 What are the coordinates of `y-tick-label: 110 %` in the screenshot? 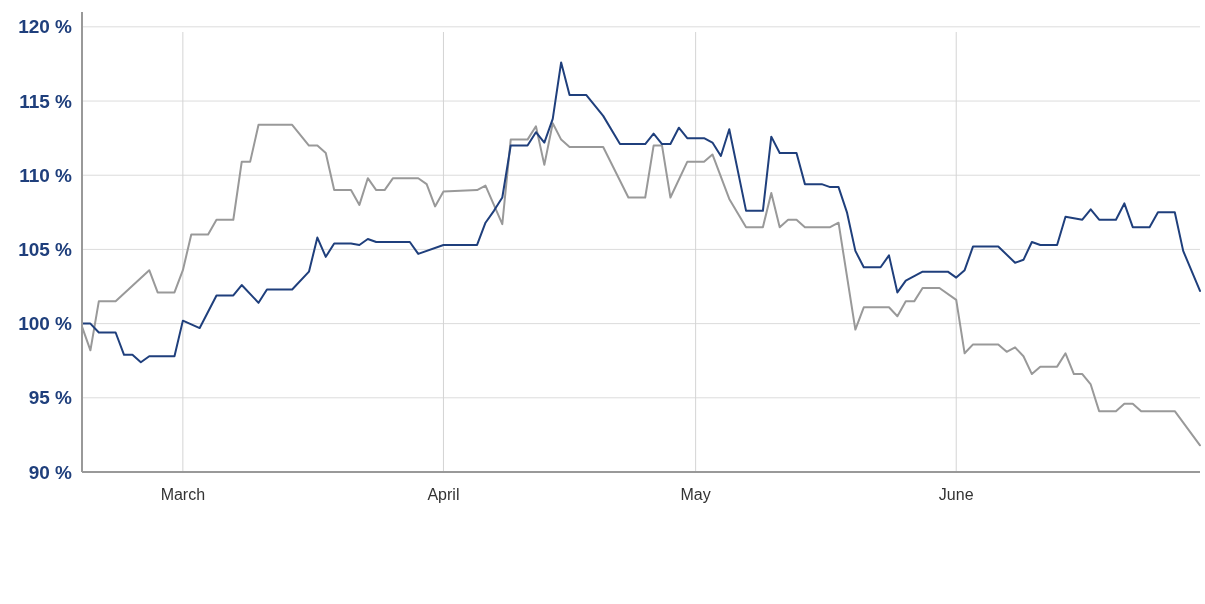 It's located at (46, 175).